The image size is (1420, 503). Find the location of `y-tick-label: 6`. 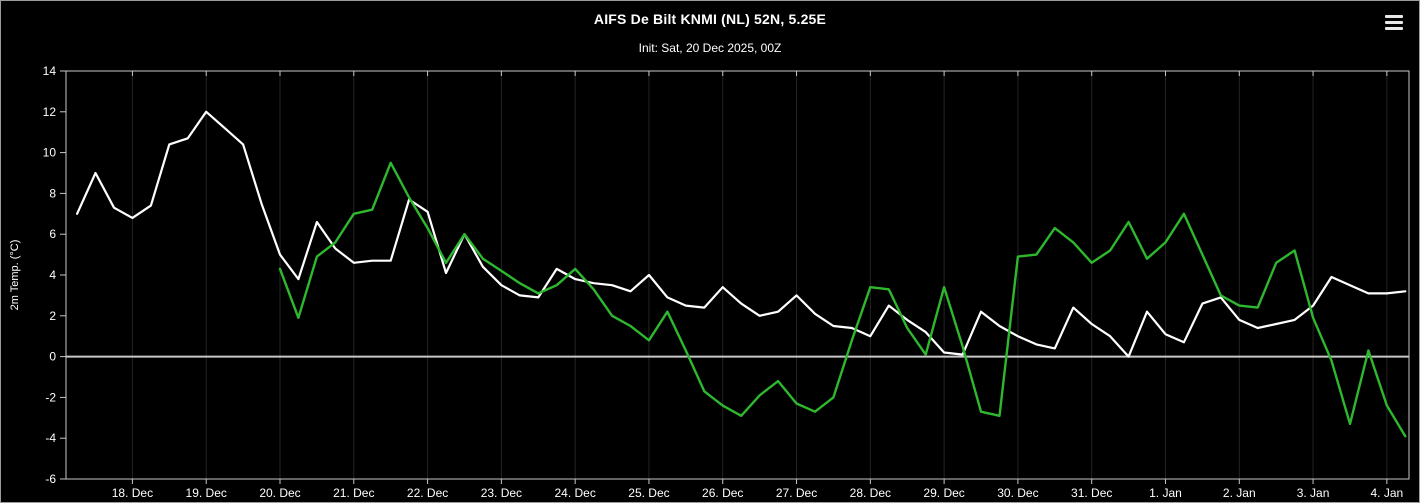

y-tick-label: 6 is located at coordinates (52, 234).